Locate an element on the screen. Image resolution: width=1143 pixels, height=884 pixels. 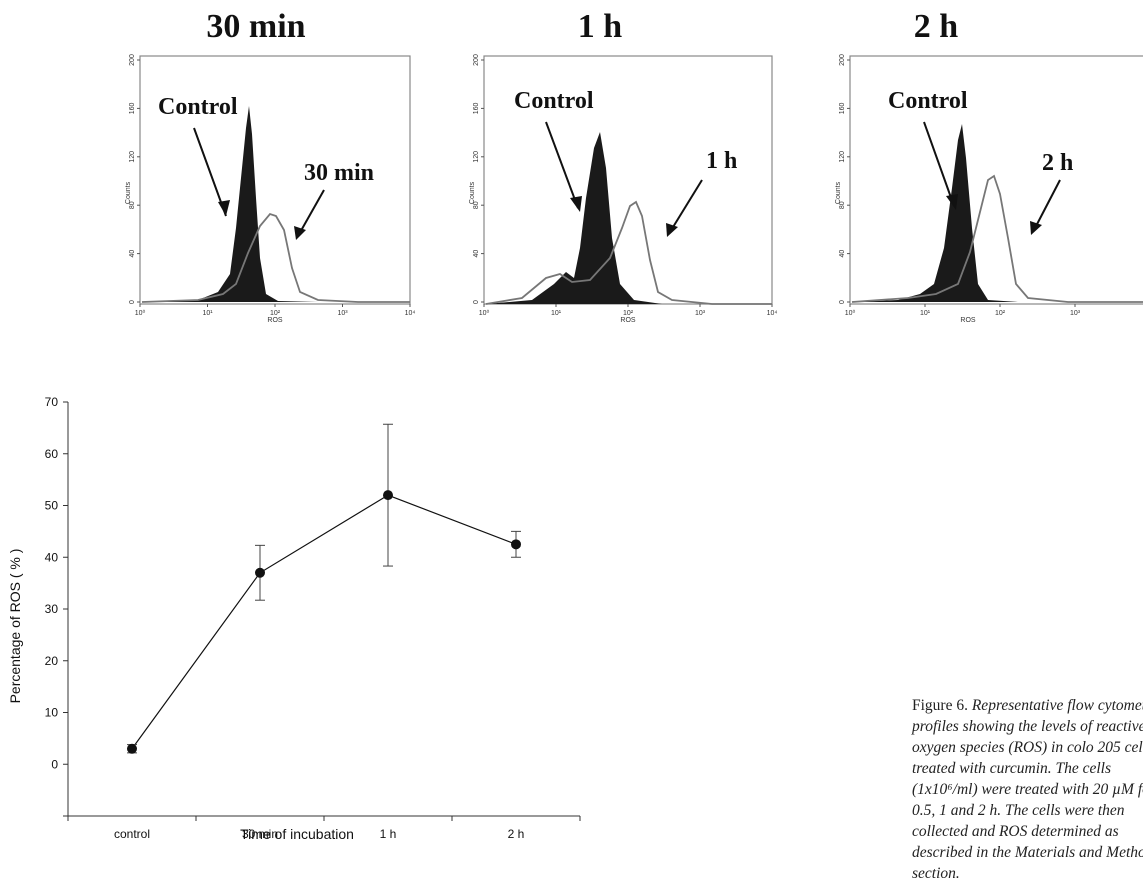
line-chart-xtick-label: control is located at coordinates (132, 834).